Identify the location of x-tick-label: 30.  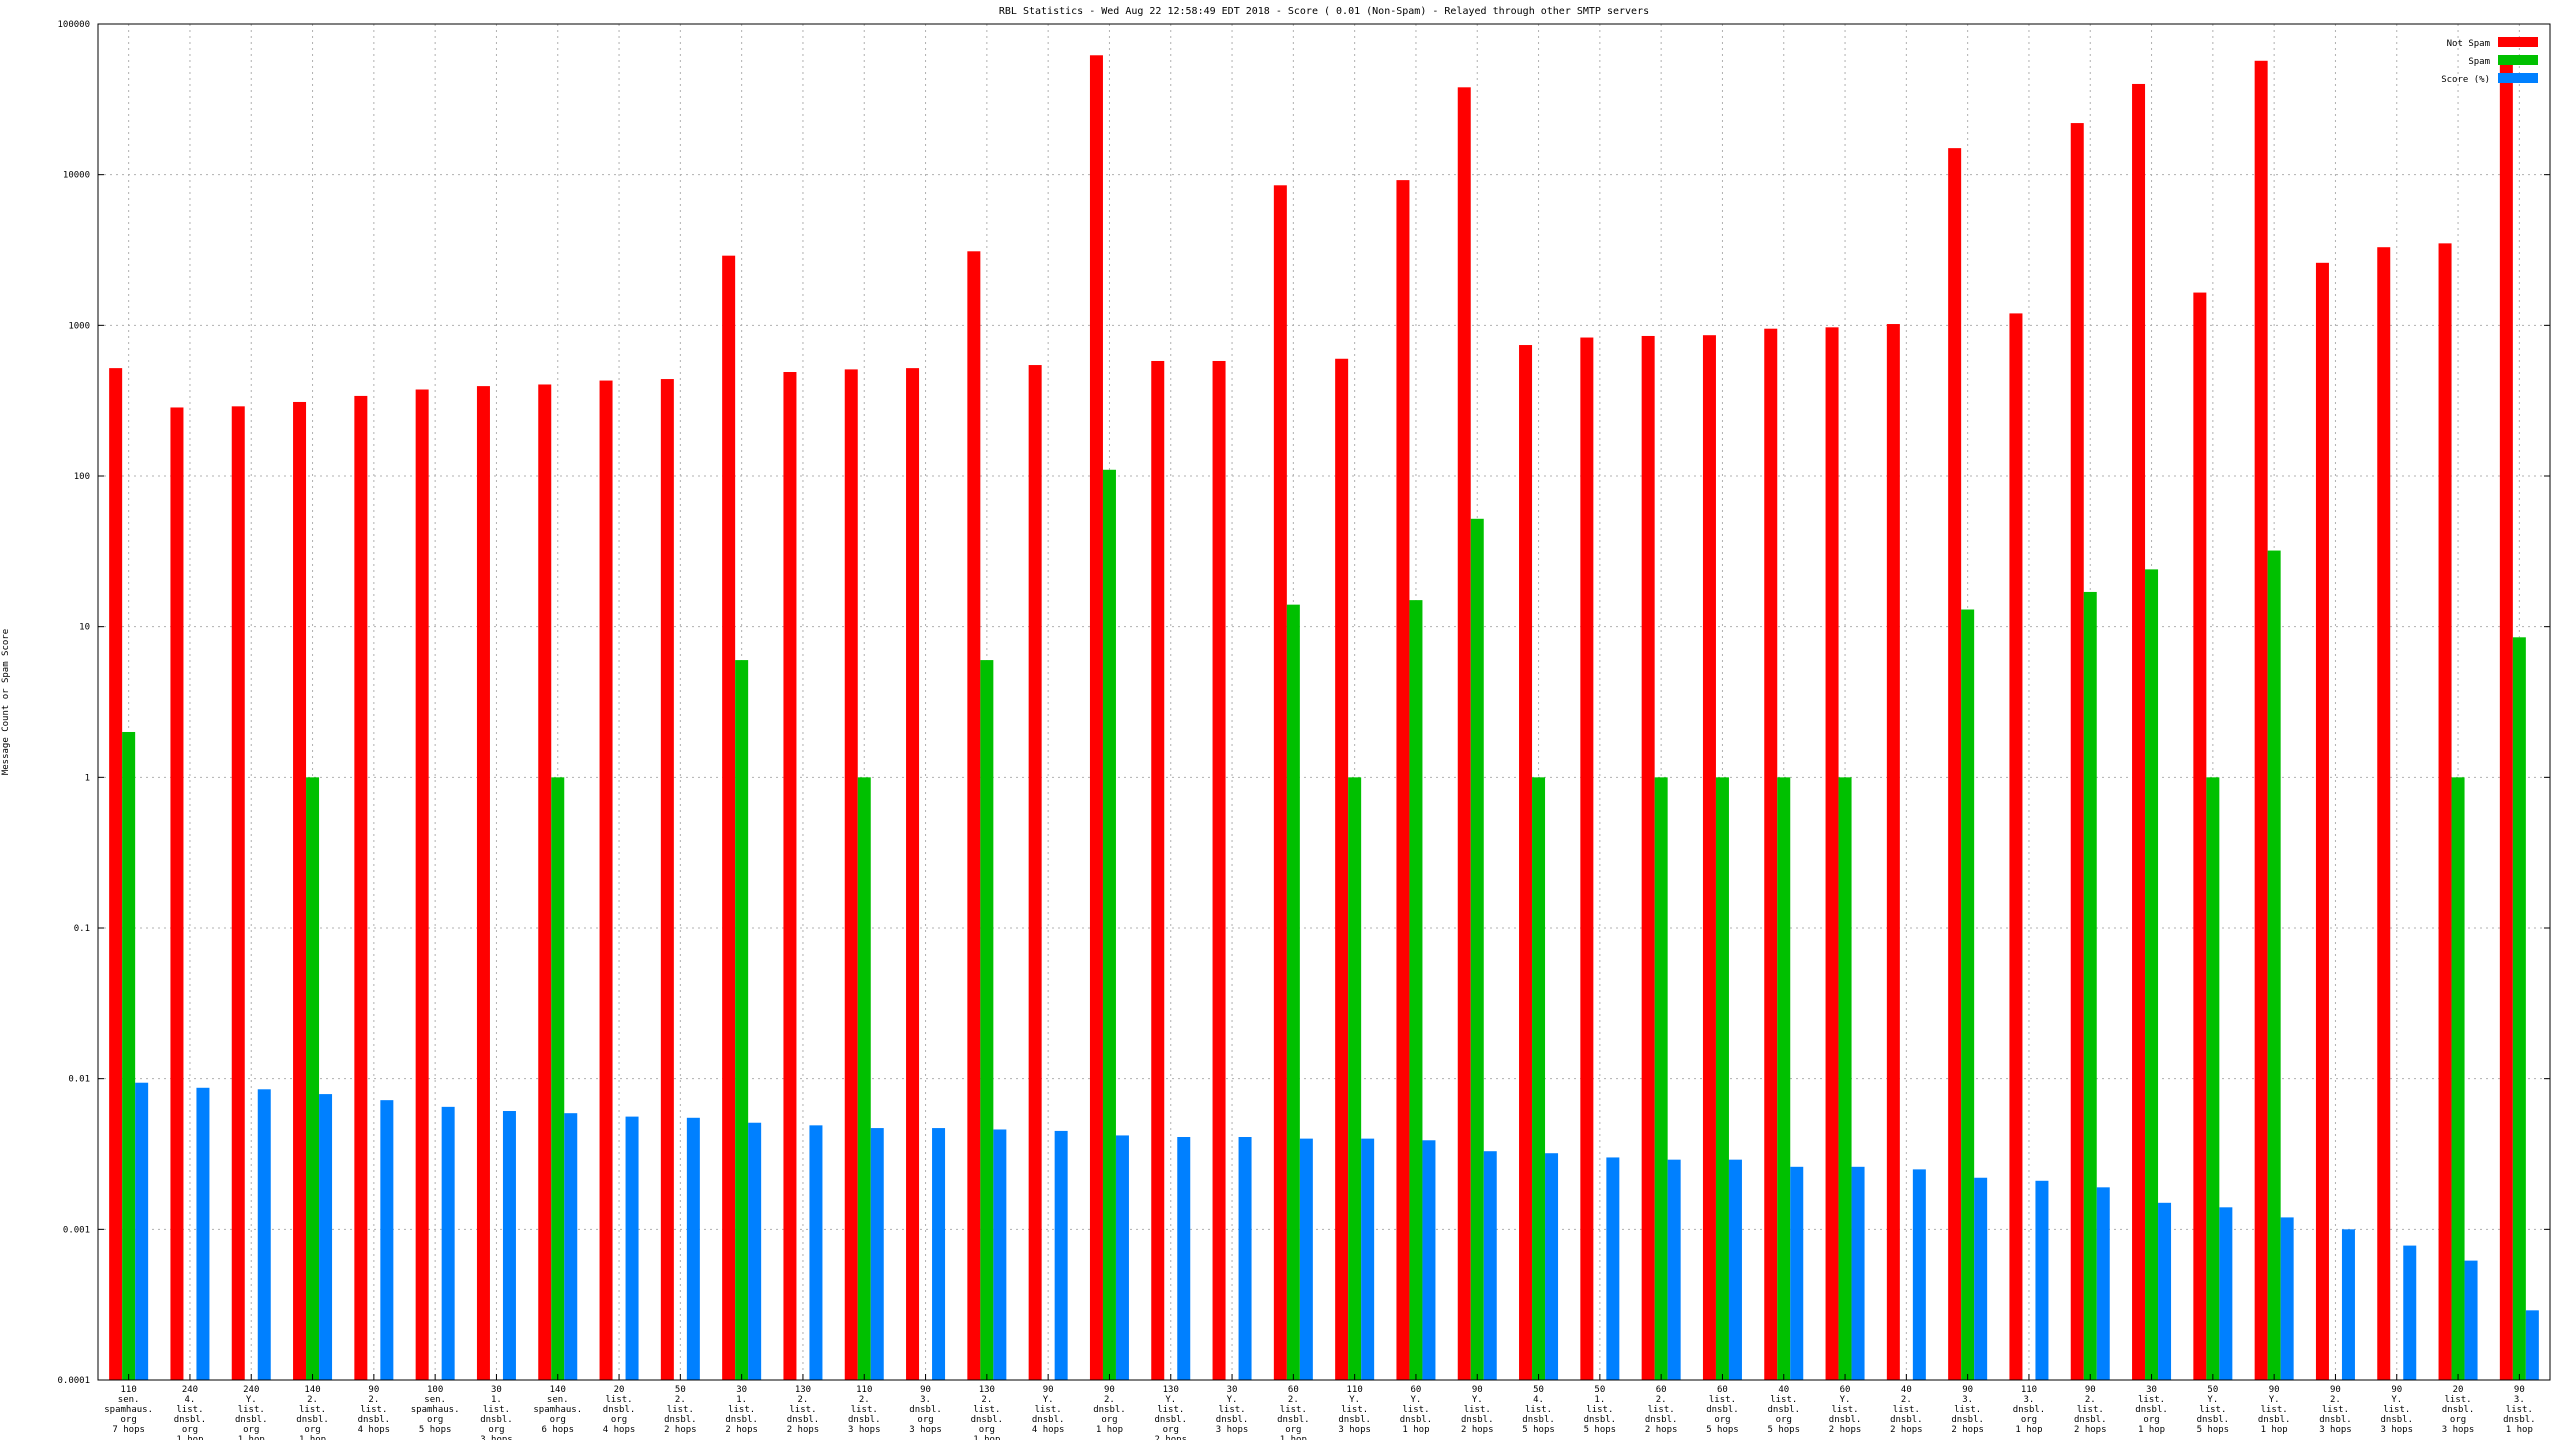
(1232, 1390).